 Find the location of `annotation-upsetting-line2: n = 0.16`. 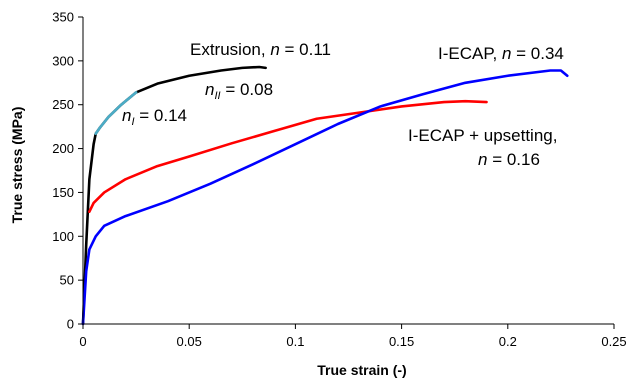

annotation-upsetting-line2: n = 0.16 is located at coordinates (509, 159).